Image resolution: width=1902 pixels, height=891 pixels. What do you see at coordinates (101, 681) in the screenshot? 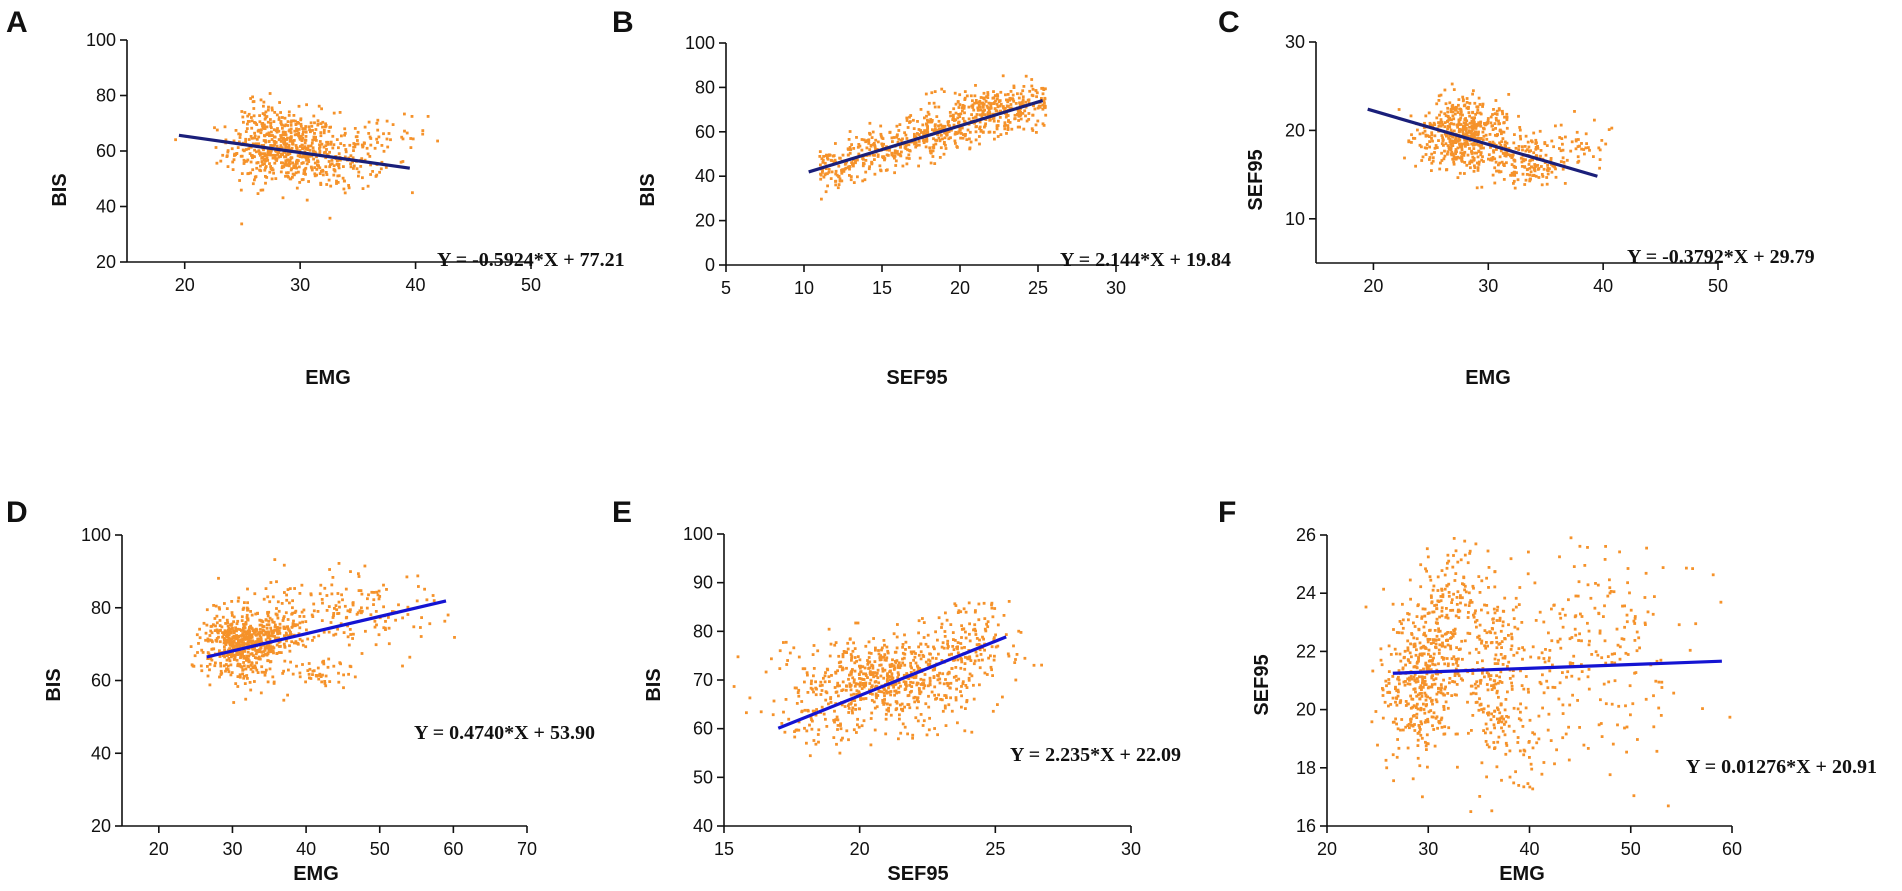
I see `y-tick-label: 60` at bounding box center [101, 681].